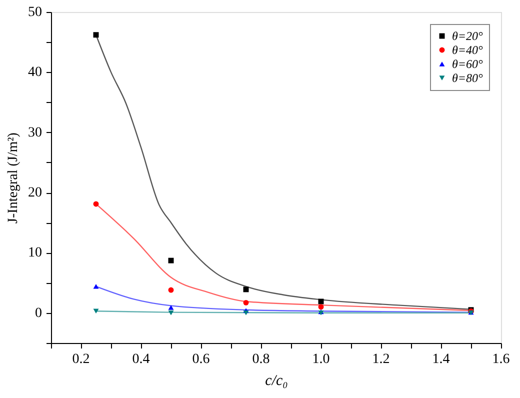  I want to click on legend-label: θ=40°, so click(467, 50).